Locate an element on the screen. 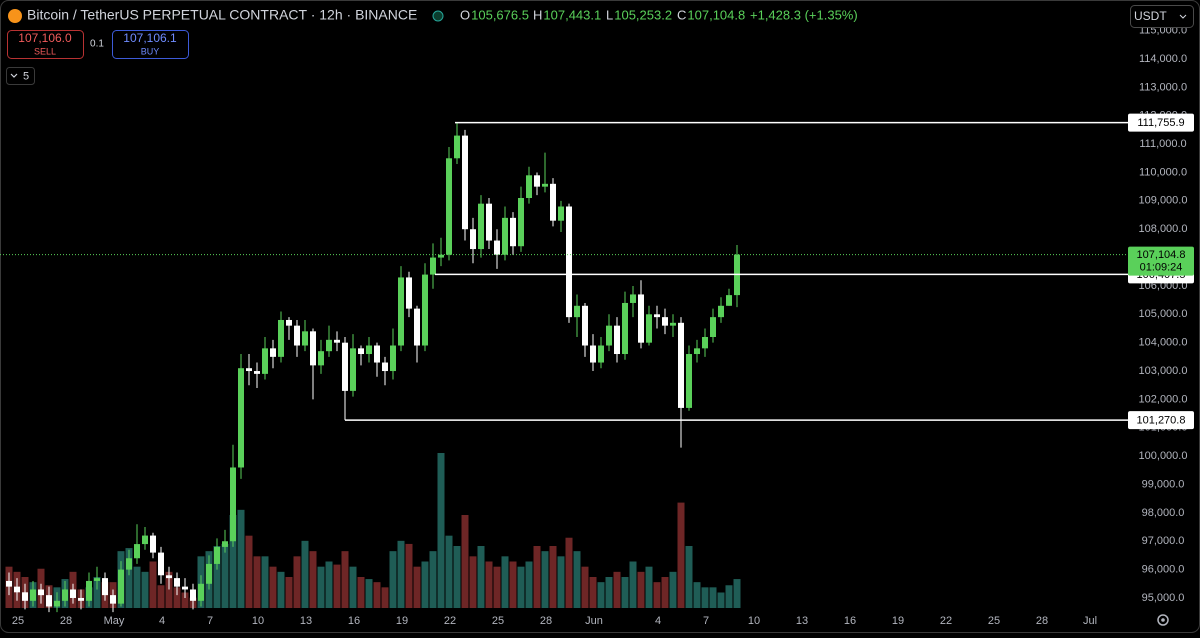 The width and height of the screenshot is (1200, 638). x-tick-label: May is located at coordinates (114, 621).